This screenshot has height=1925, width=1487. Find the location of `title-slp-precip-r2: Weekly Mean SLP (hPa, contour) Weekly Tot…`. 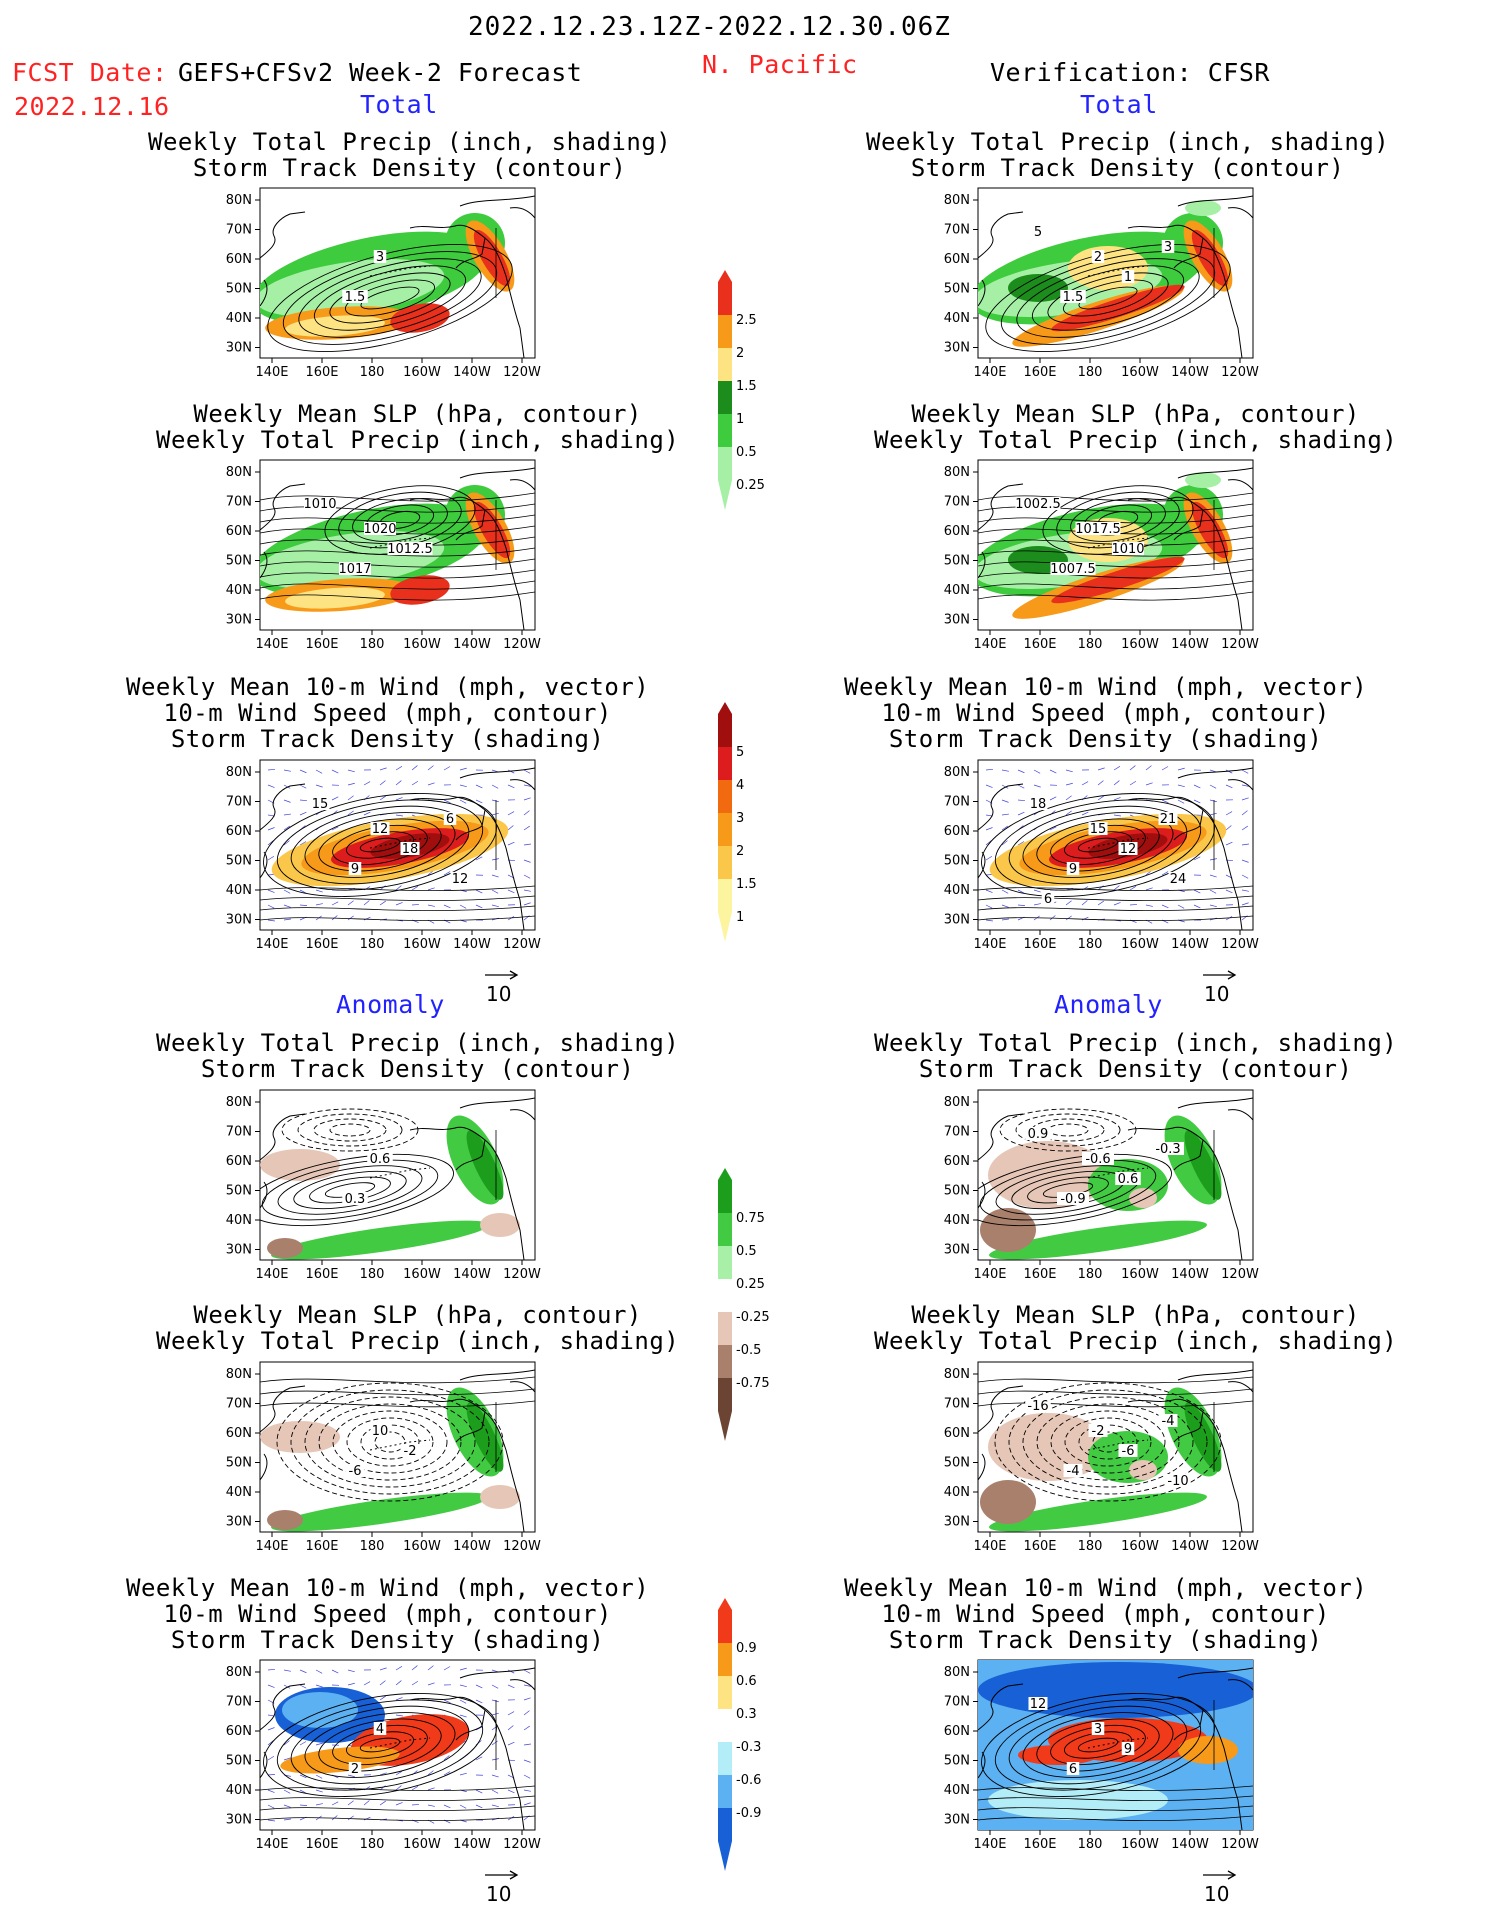

title-slp-precip-r2: Weekly Mean SLP (hPa, contour) Weekly Tot… is located at coordinates (1135, 1328).